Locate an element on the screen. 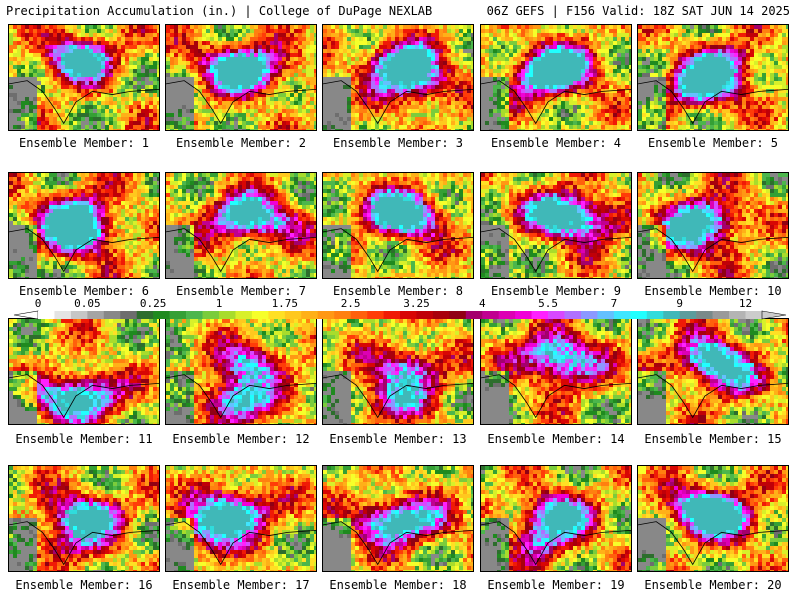 The image size is (800, 600). colorbar-tick-label: 0 is located at coordinates (38, 303).